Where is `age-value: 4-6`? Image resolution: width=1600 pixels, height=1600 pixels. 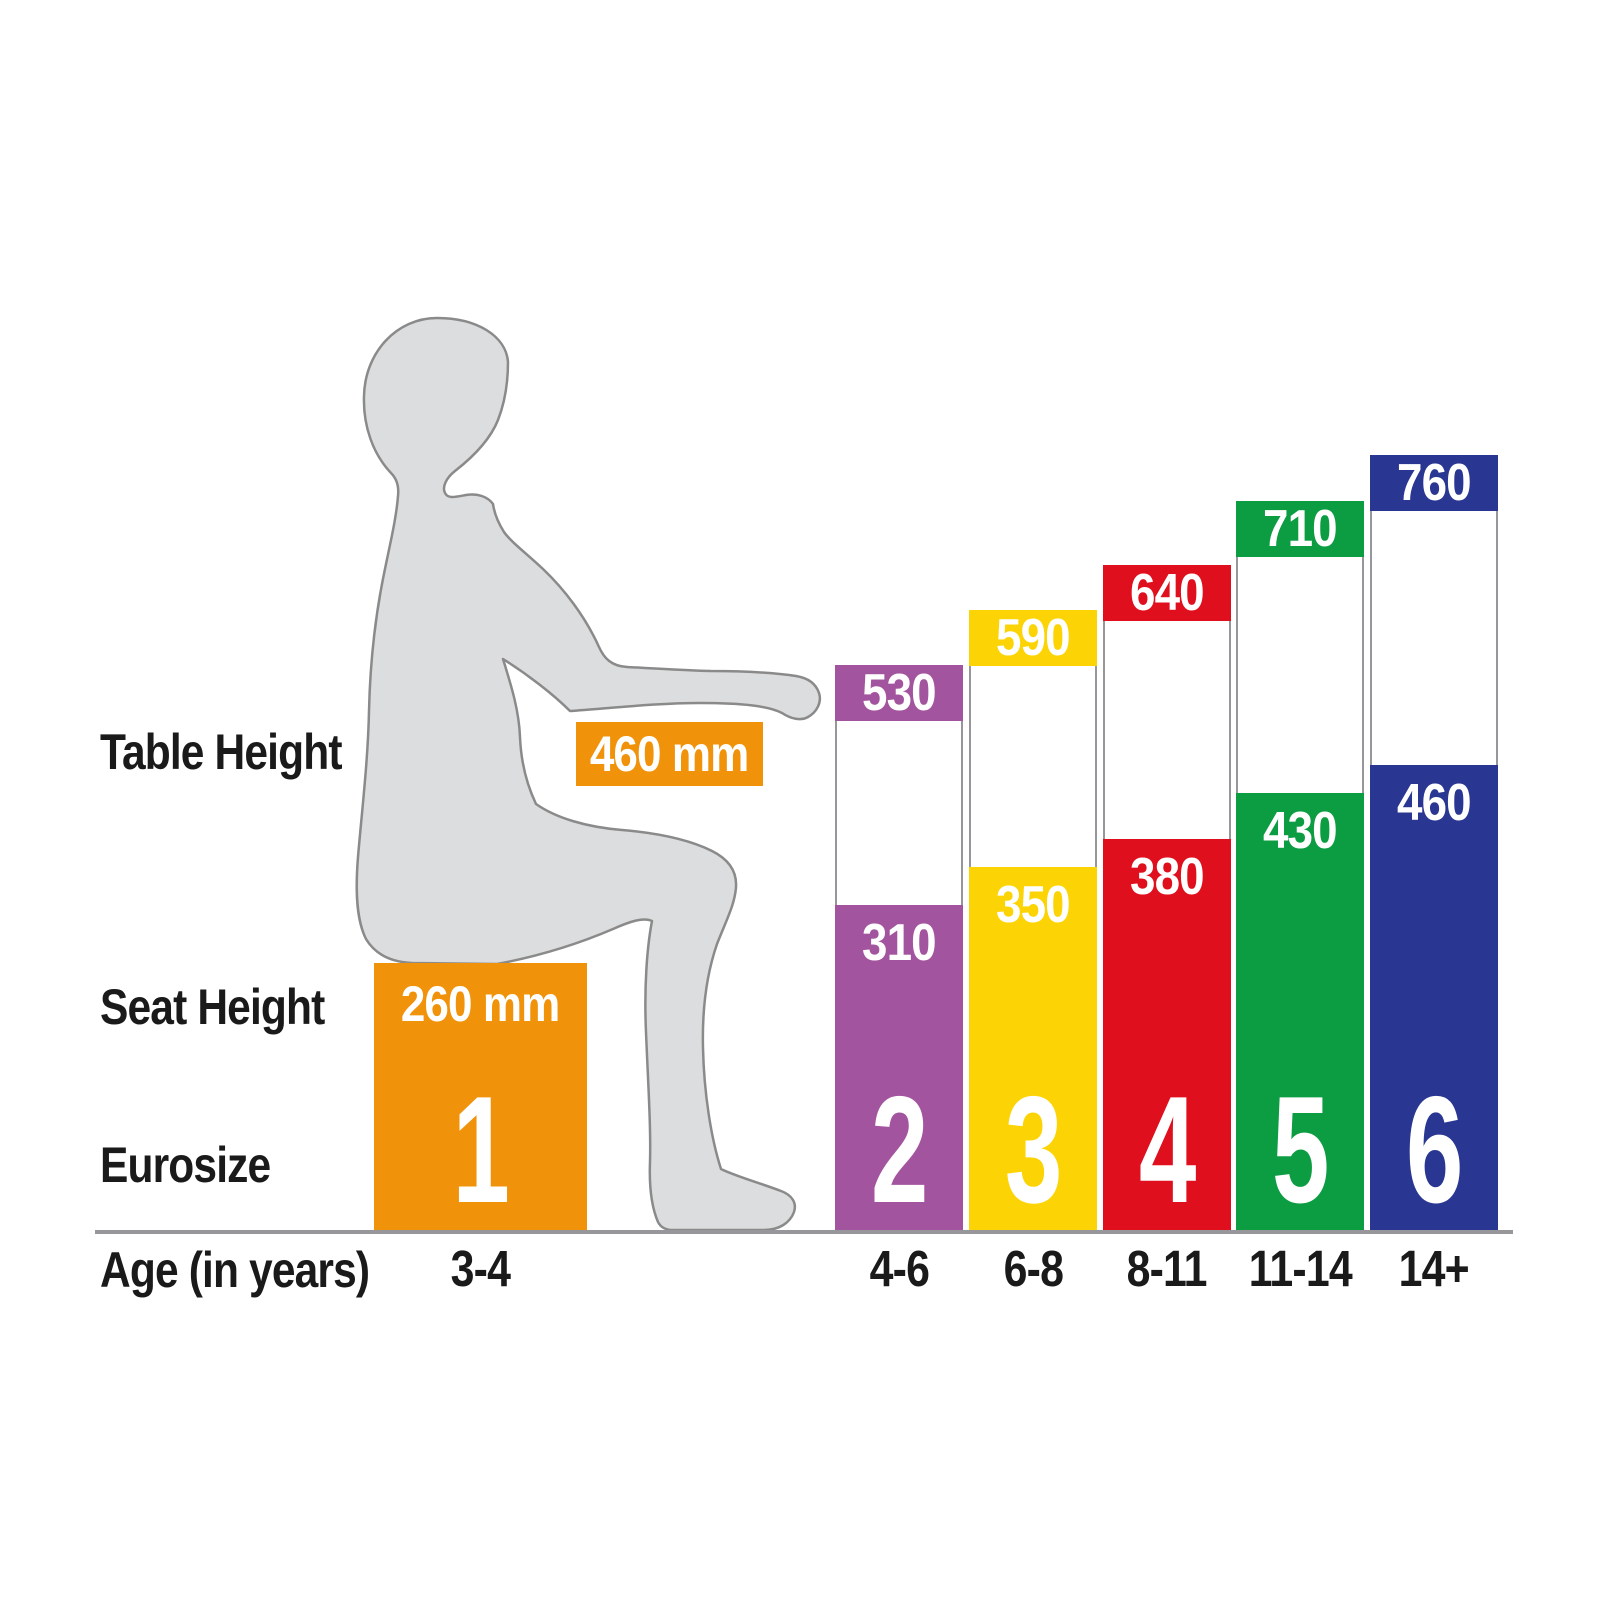 age-value: 4-6 is located at coordinates (899, 1268).